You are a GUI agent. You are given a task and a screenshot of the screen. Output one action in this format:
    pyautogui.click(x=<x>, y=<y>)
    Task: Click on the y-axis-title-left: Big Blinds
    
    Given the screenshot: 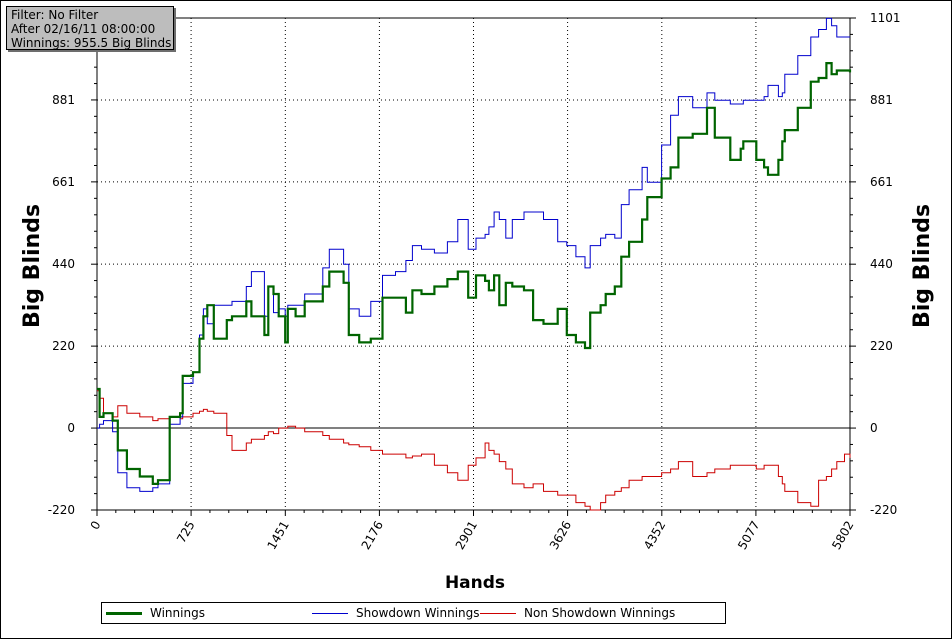 What is the action you would take?
    pyautogui.click(x=32, y=266)
    